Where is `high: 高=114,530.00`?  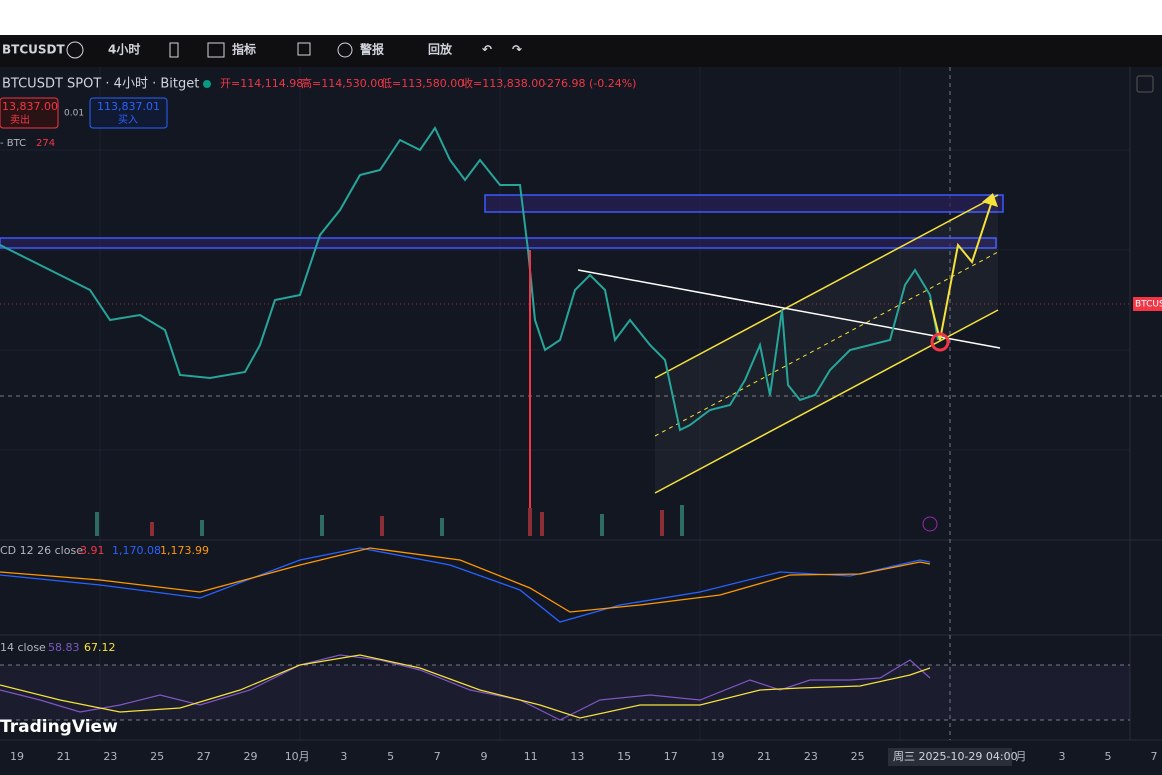
high: 高=114,530.00 is located at coordinates (342, 83).